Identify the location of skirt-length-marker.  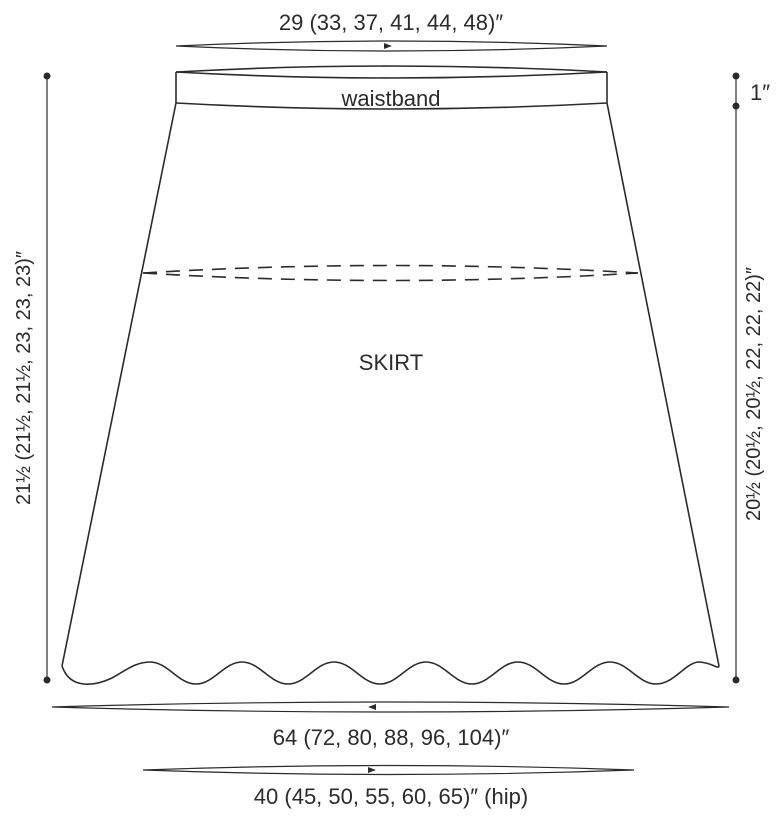
(736, 395).